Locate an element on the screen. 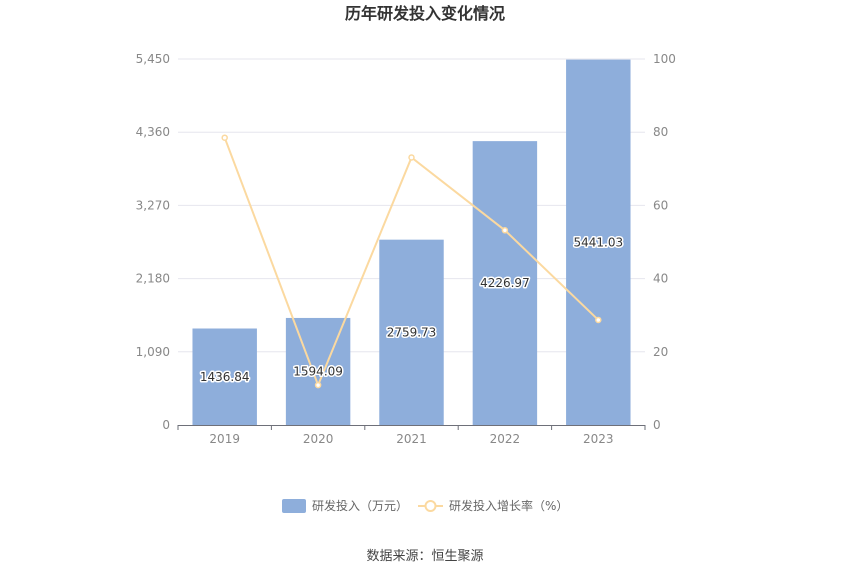 The image size is (850, 575). chart-title: 历年研发投入变化情况 is located at coordinates (425, 13).